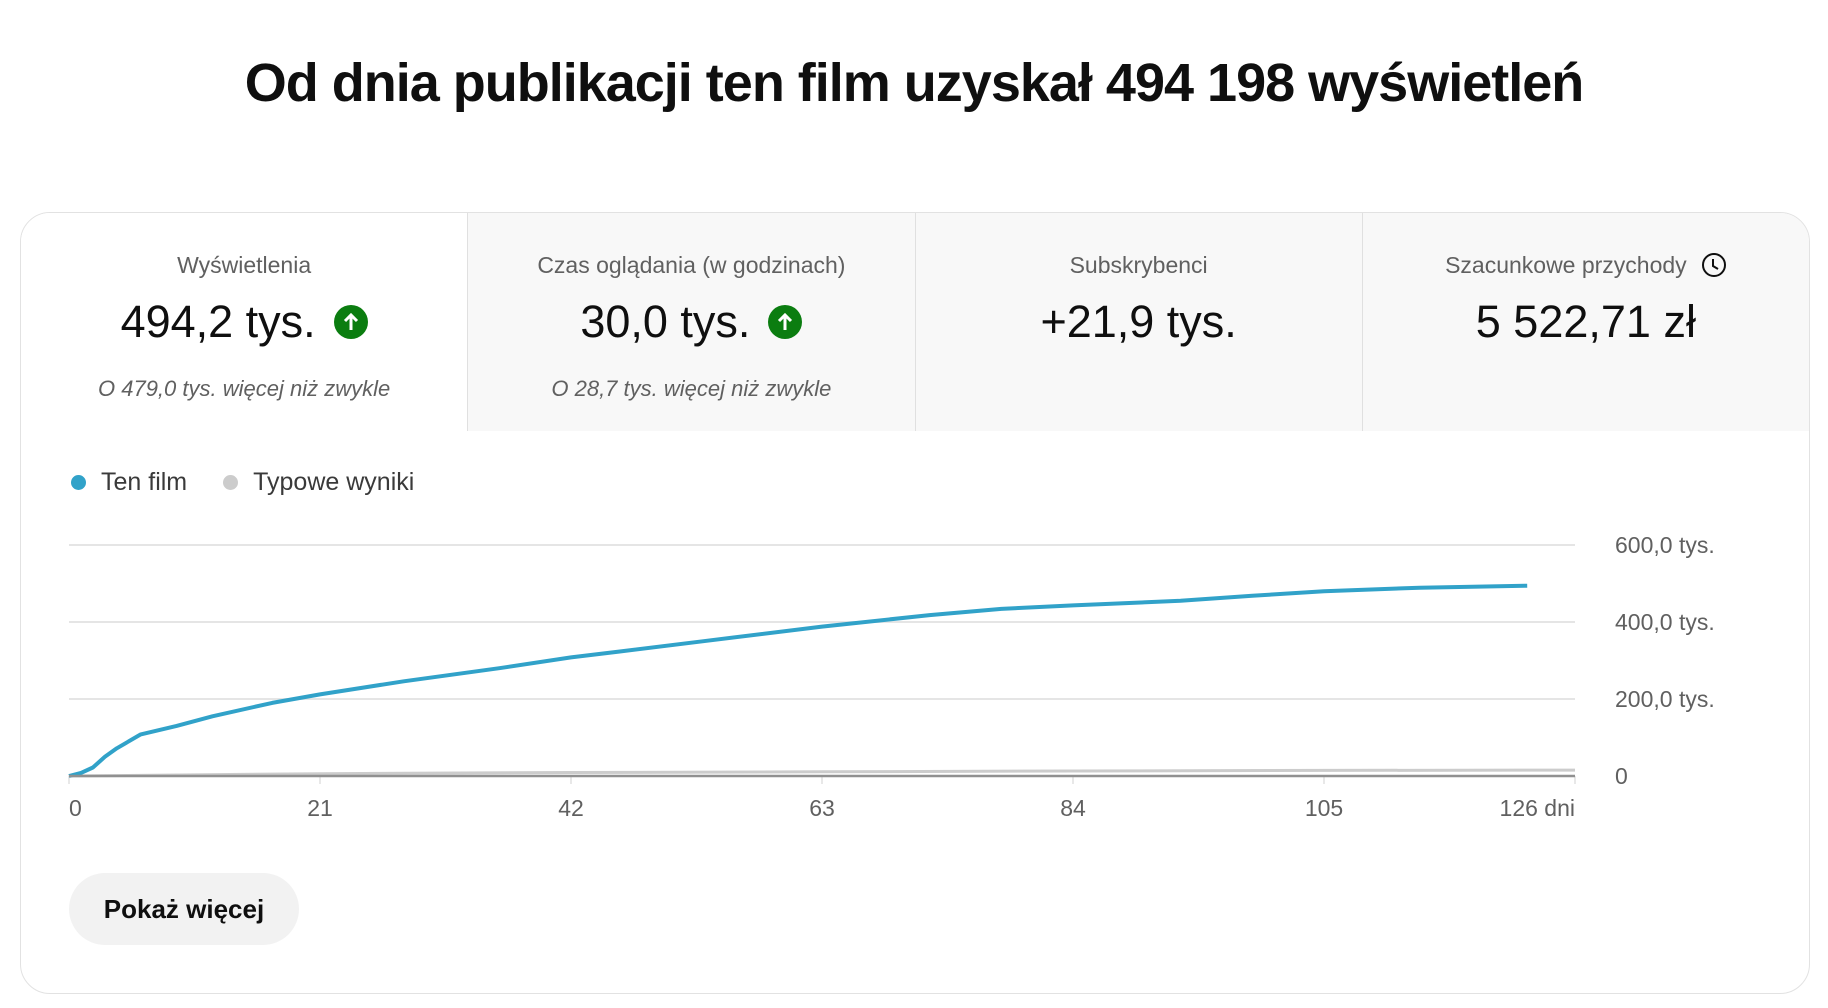 This screenshot has height=1008, width=1828. I want to click on tile-subscribers: Subskrybenci +21,9 tys., so click(1138, 322).